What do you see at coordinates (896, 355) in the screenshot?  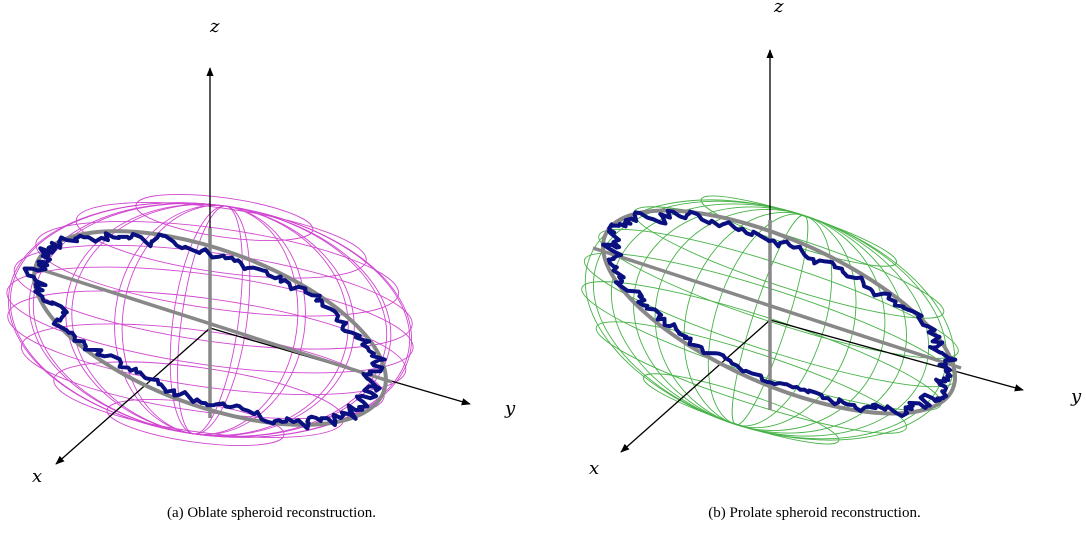 I see `y-axis` at bounding box center [896, 355].